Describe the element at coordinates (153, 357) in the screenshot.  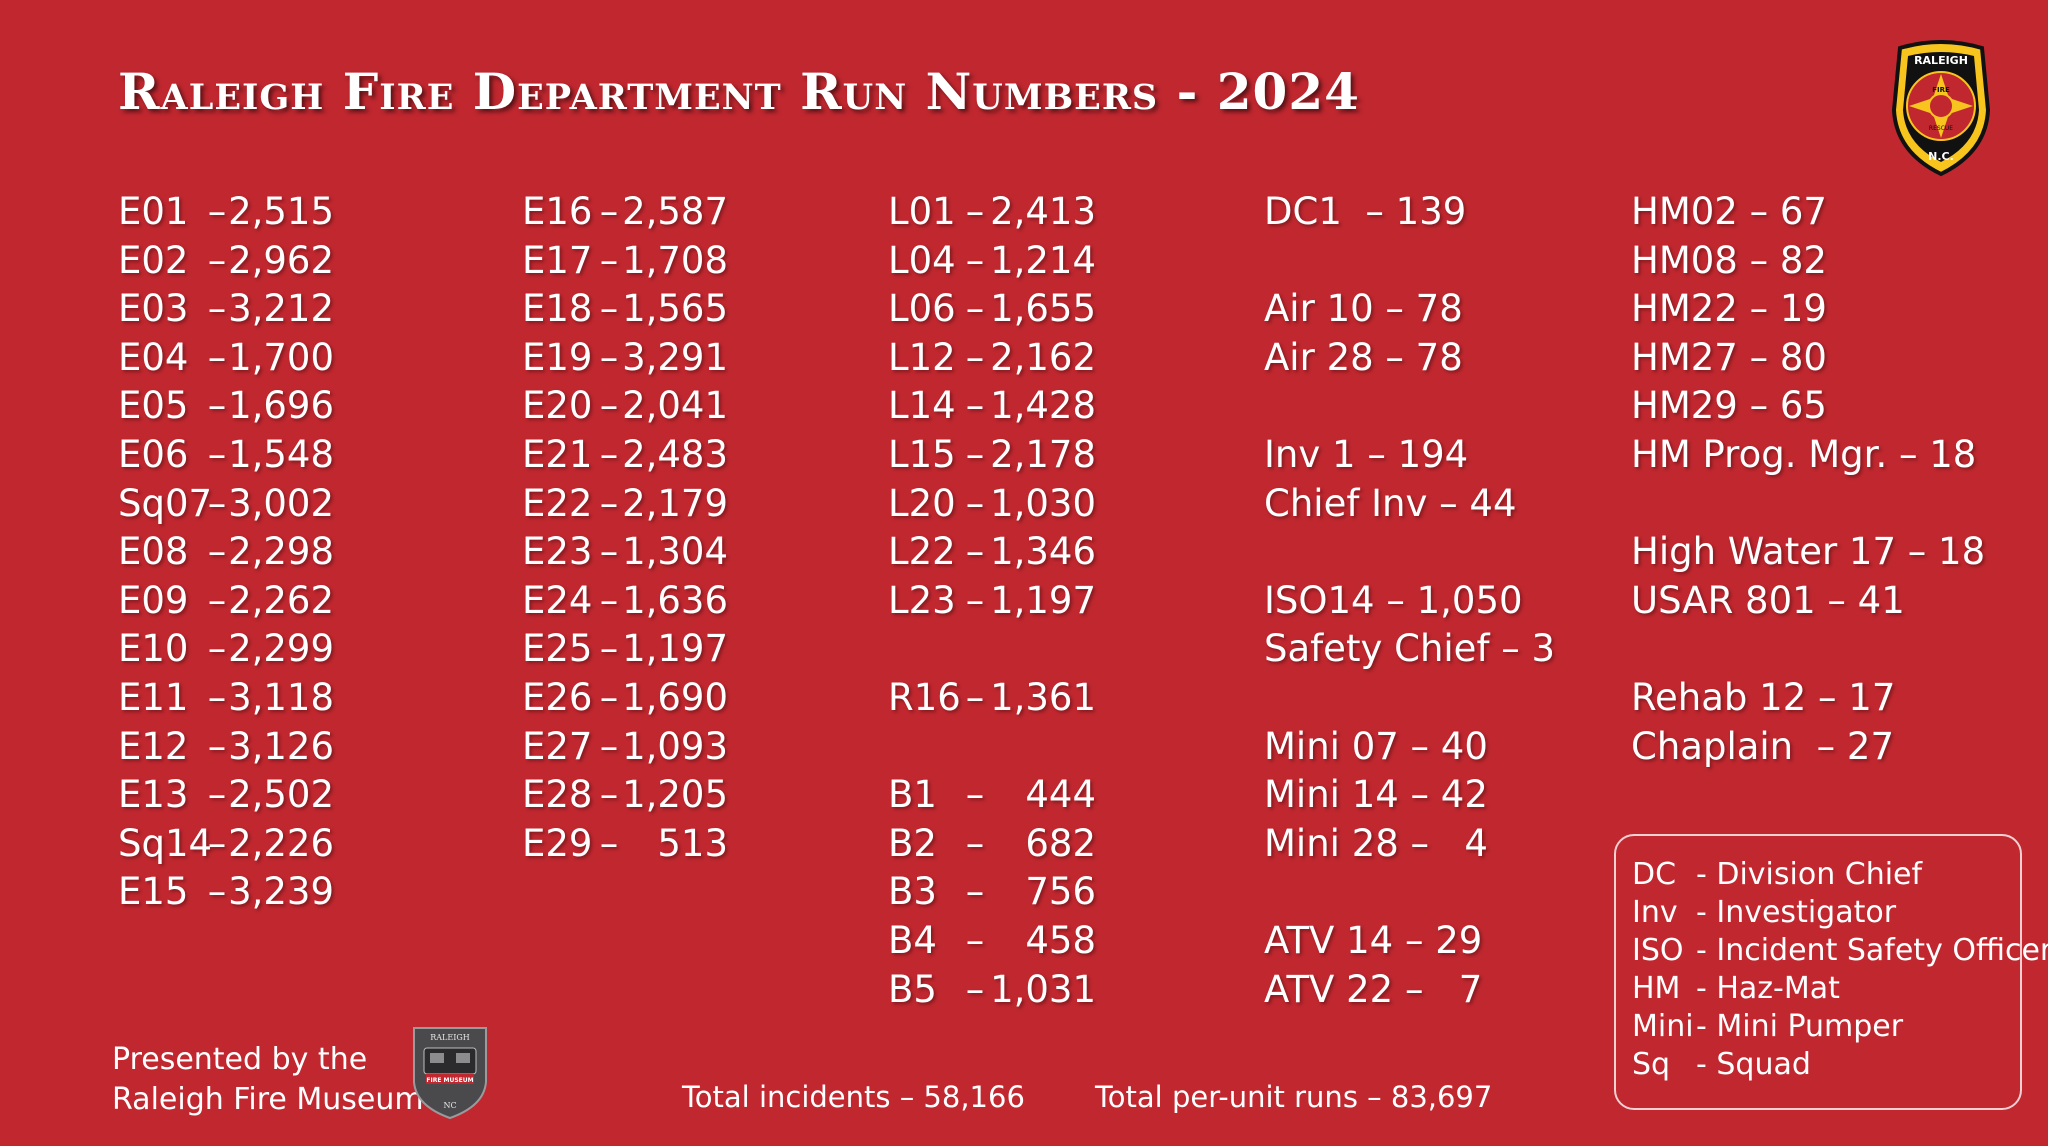
I see `unit-name: E04` at that location.